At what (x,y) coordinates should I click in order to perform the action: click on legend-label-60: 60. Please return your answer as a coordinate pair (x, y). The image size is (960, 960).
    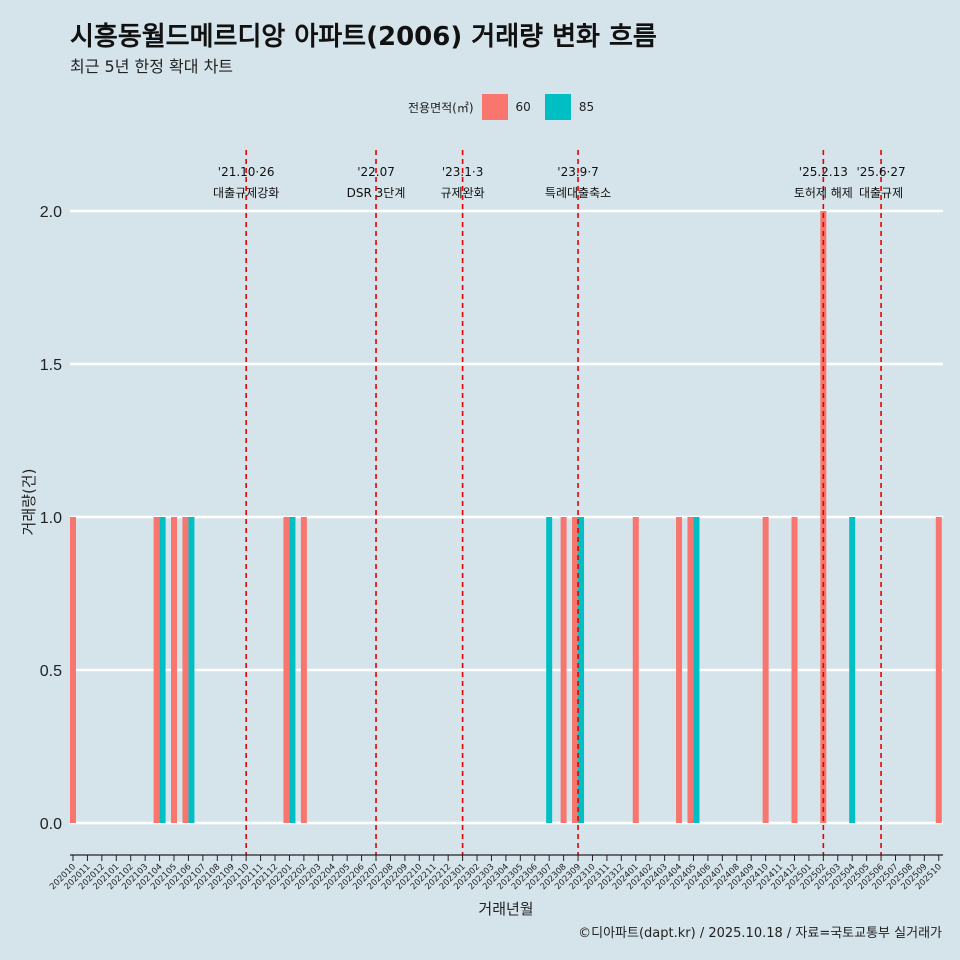
    Looking at the image, I should click on (523, 107).